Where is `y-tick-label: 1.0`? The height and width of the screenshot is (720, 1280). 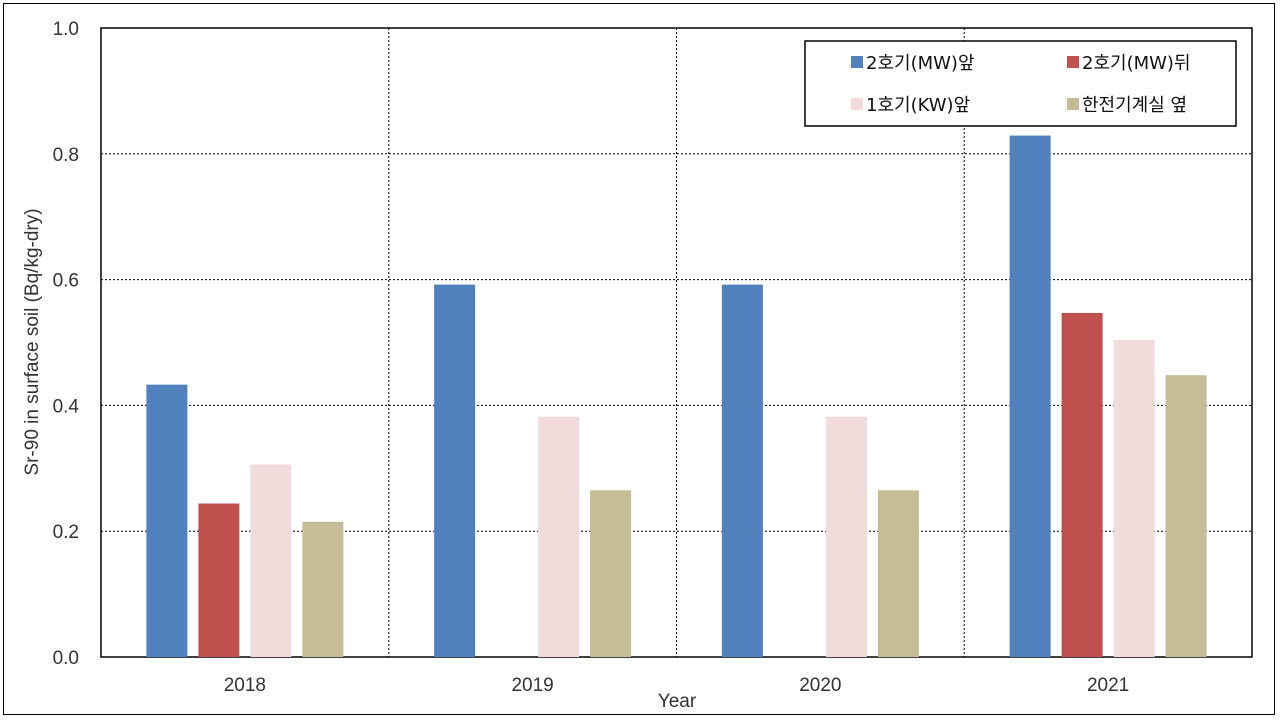
y-tick-label: 1.0 is located at coordinates (66, 29).